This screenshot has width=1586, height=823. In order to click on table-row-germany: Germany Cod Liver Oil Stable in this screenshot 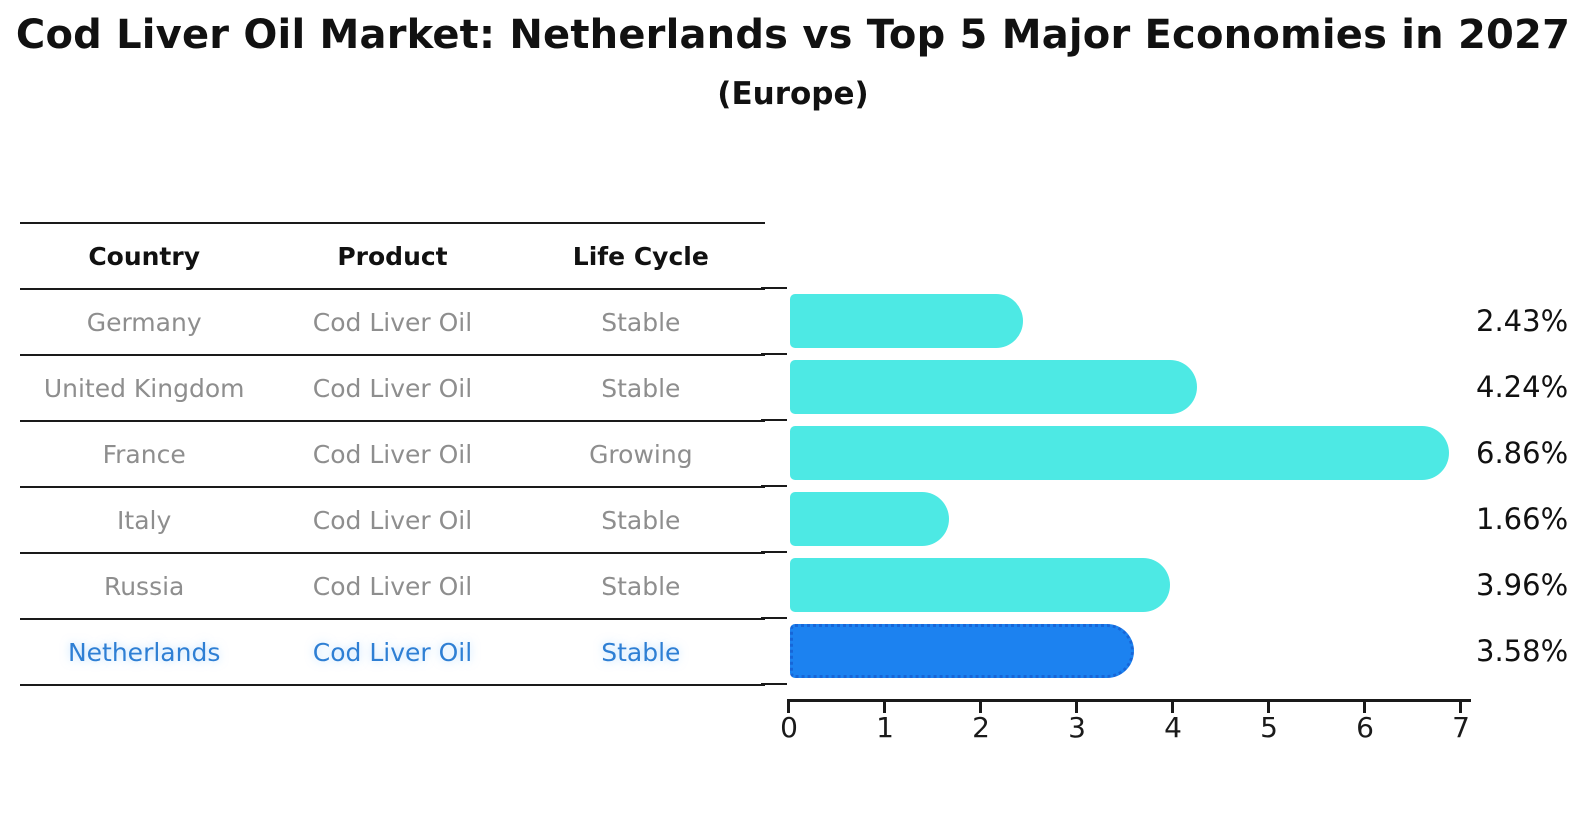, I will do `click(392, 323)`.